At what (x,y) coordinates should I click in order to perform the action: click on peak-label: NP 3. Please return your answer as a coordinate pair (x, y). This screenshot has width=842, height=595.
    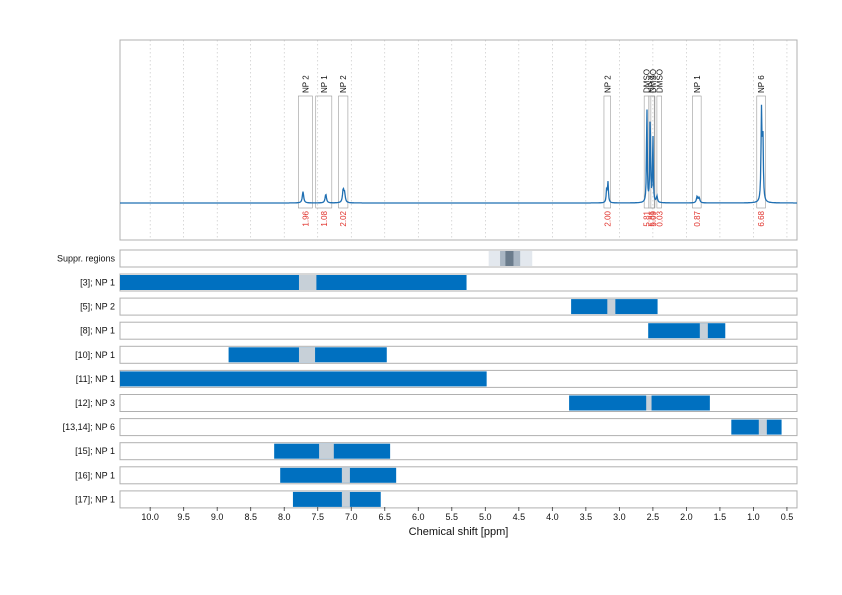
    Looking at the image, I should click on (652, 84).